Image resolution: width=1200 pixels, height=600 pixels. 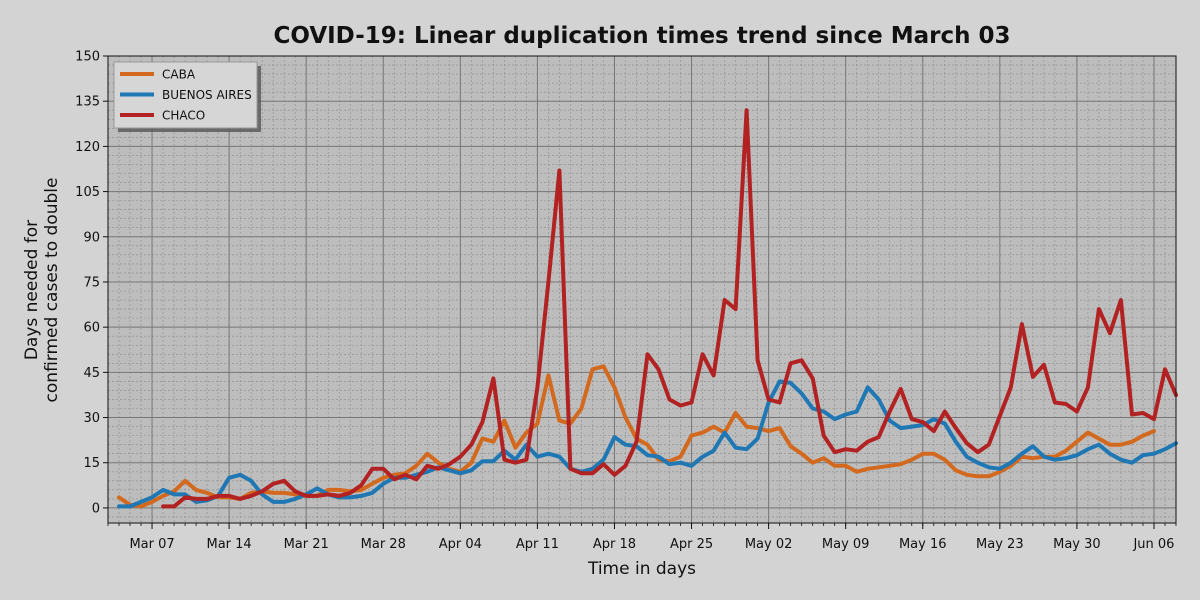 What do you see at coordinates (52, 290) in the screenshot?
I see `y-axis-label-line2: confirmed cases to double` at bounding box center [52, 290].